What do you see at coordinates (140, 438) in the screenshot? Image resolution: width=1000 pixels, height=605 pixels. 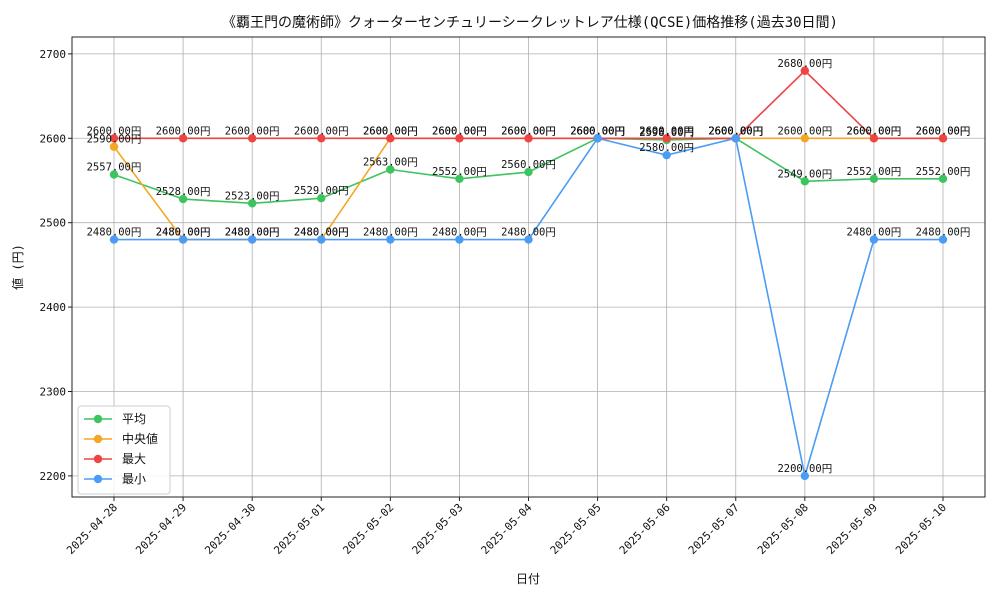 I see `legend-label: 中央値` at bounding box center [140, 438].